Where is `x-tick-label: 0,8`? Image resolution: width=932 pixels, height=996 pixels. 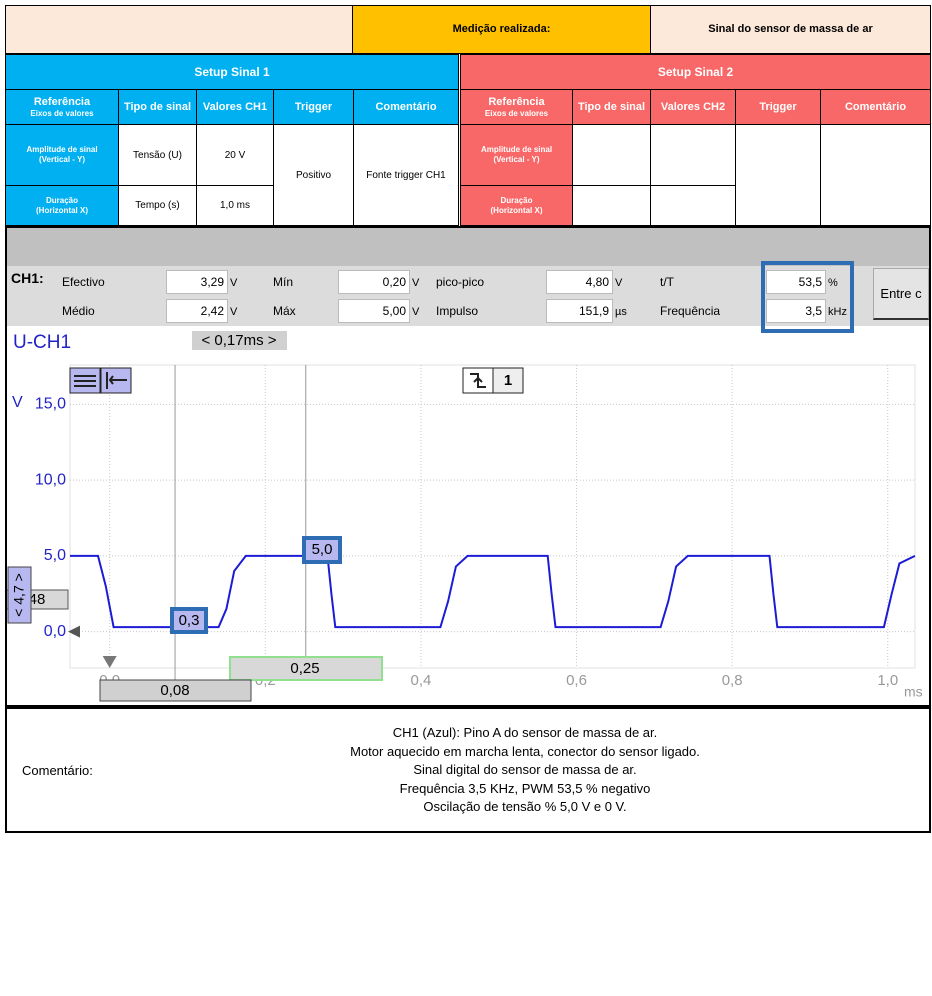
x-tick-label: 0,8 is located at coordinates (732, 680).